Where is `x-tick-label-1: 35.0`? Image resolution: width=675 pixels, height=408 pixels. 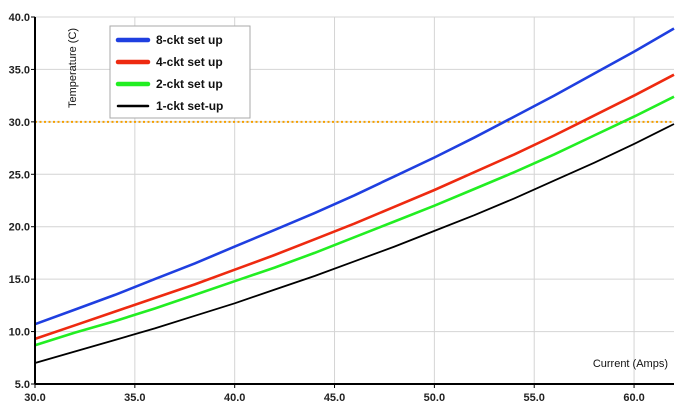
x-tick-label-1: 35.0 is located at coordinates (134, 398).